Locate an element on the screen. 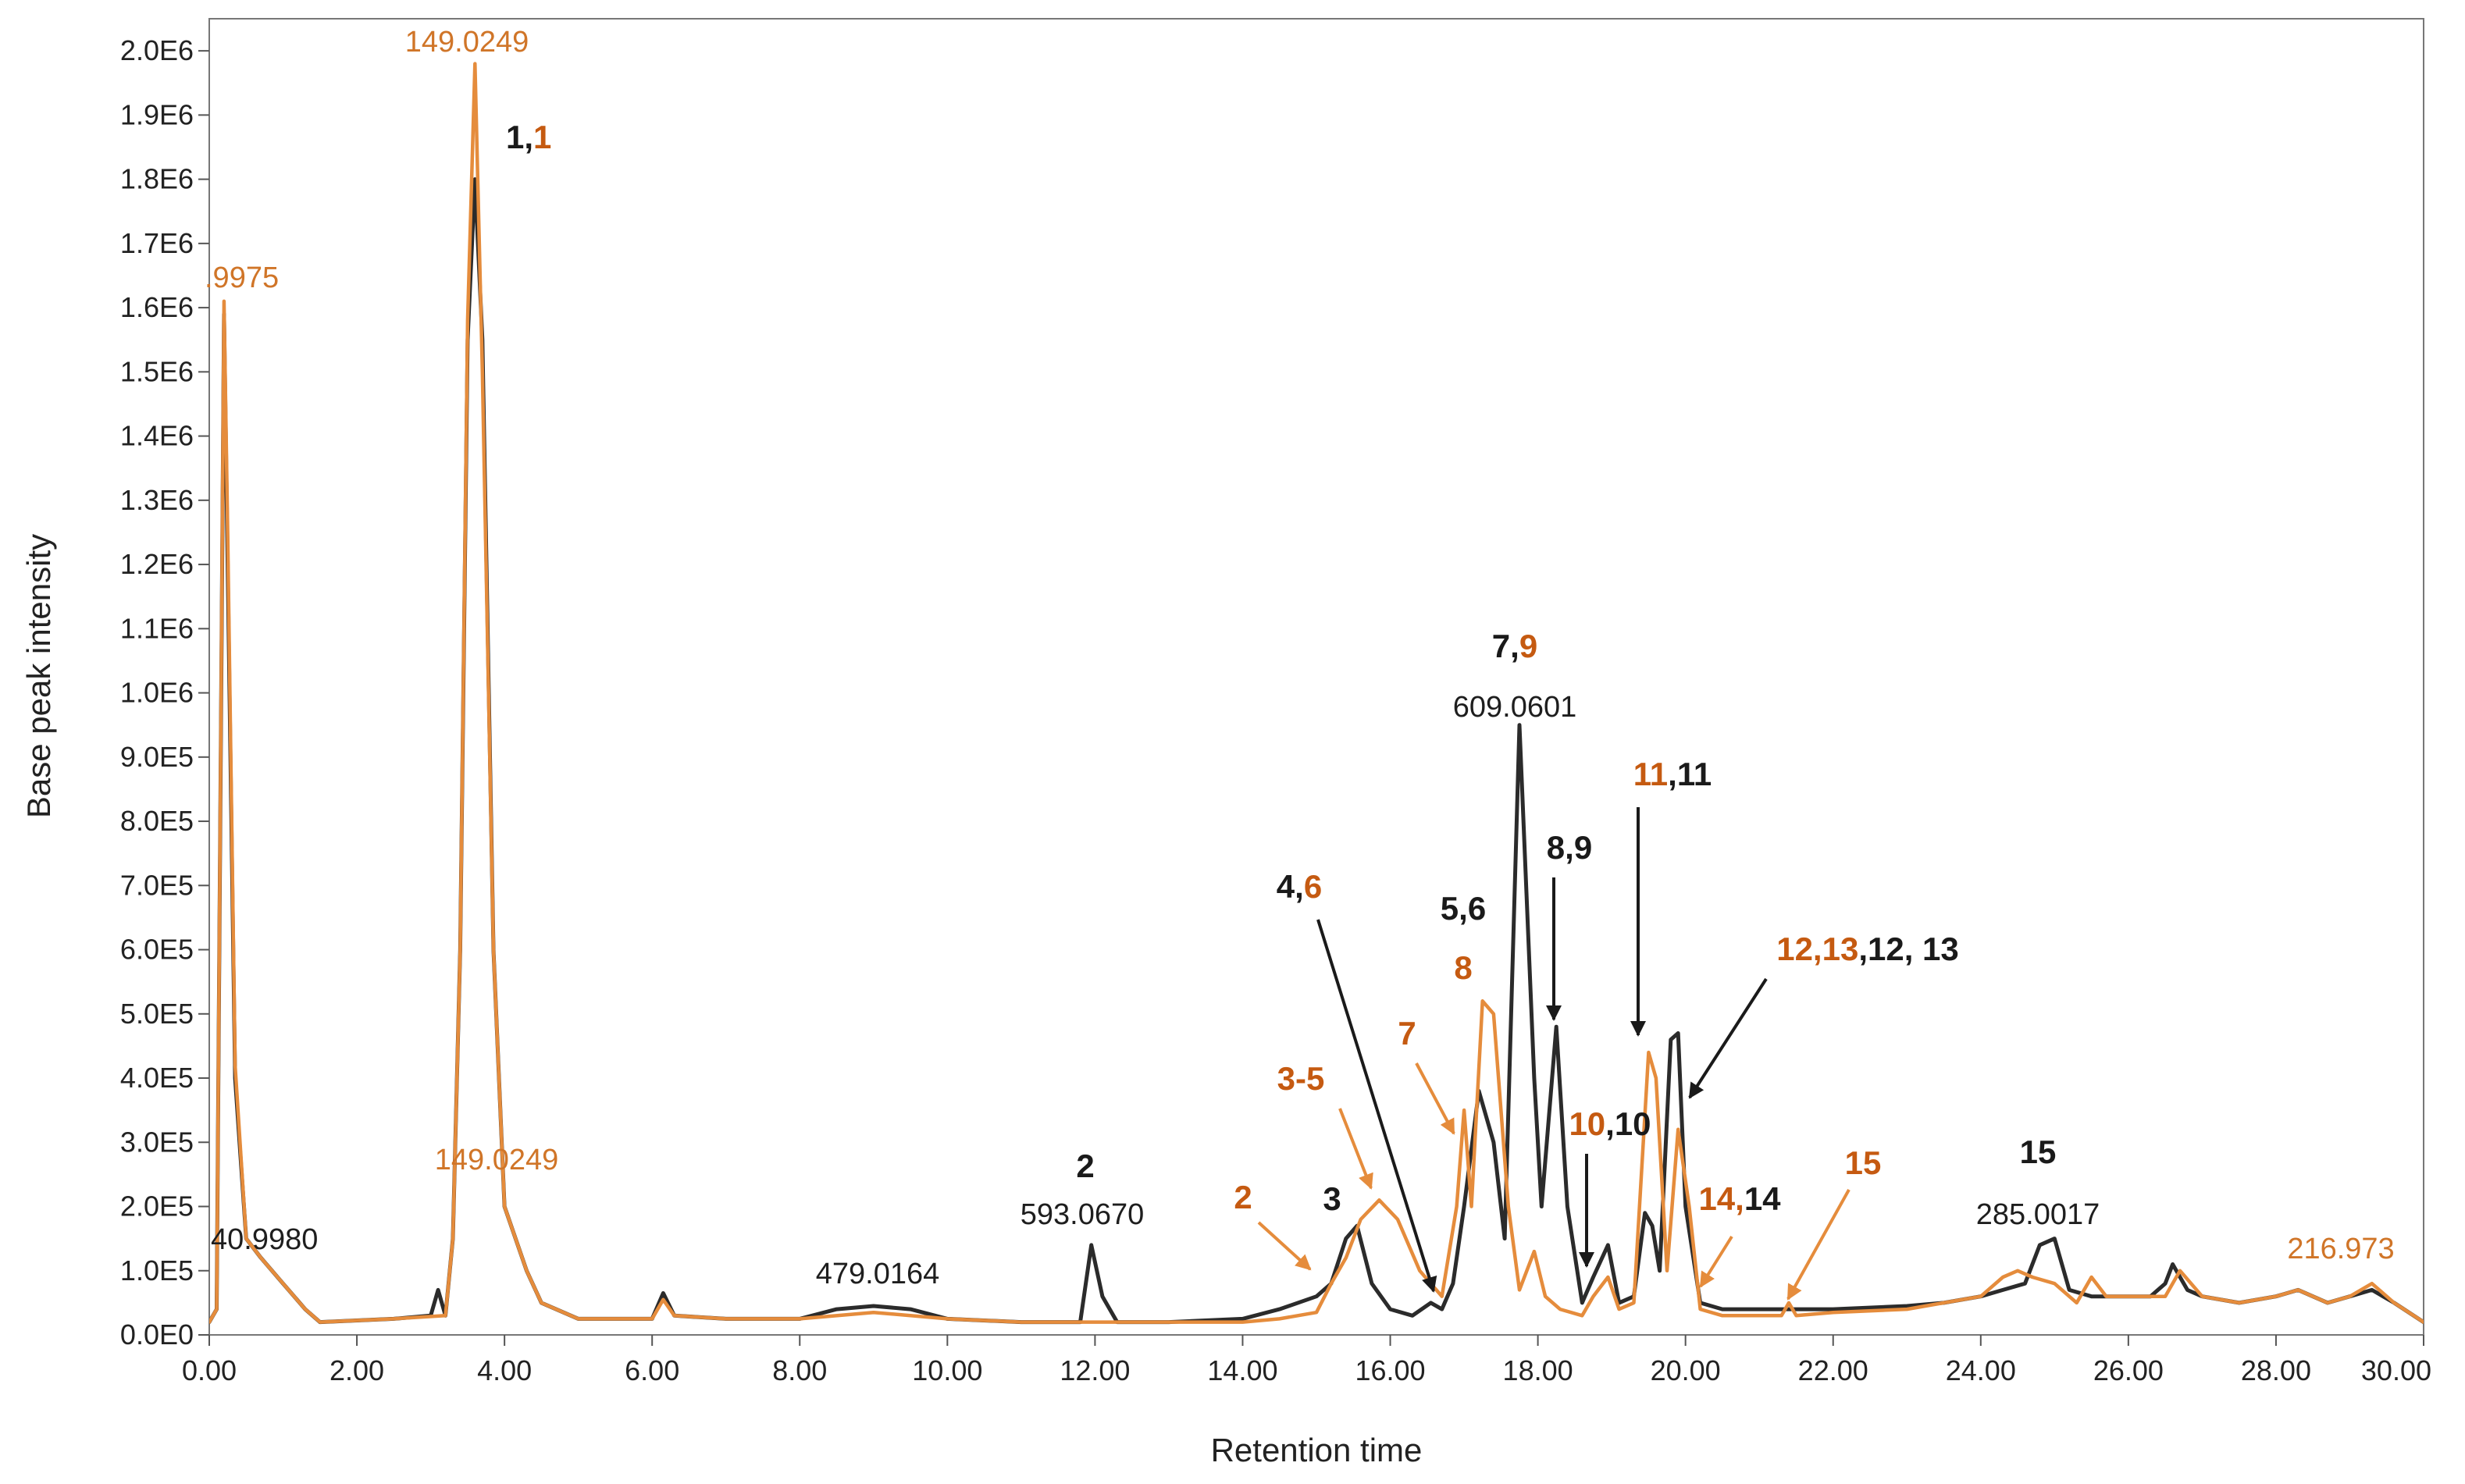 The width and height of the screenshot is (2465, 1484). y-tick-label: 1.9E6 is located at coordinates (157, 114).